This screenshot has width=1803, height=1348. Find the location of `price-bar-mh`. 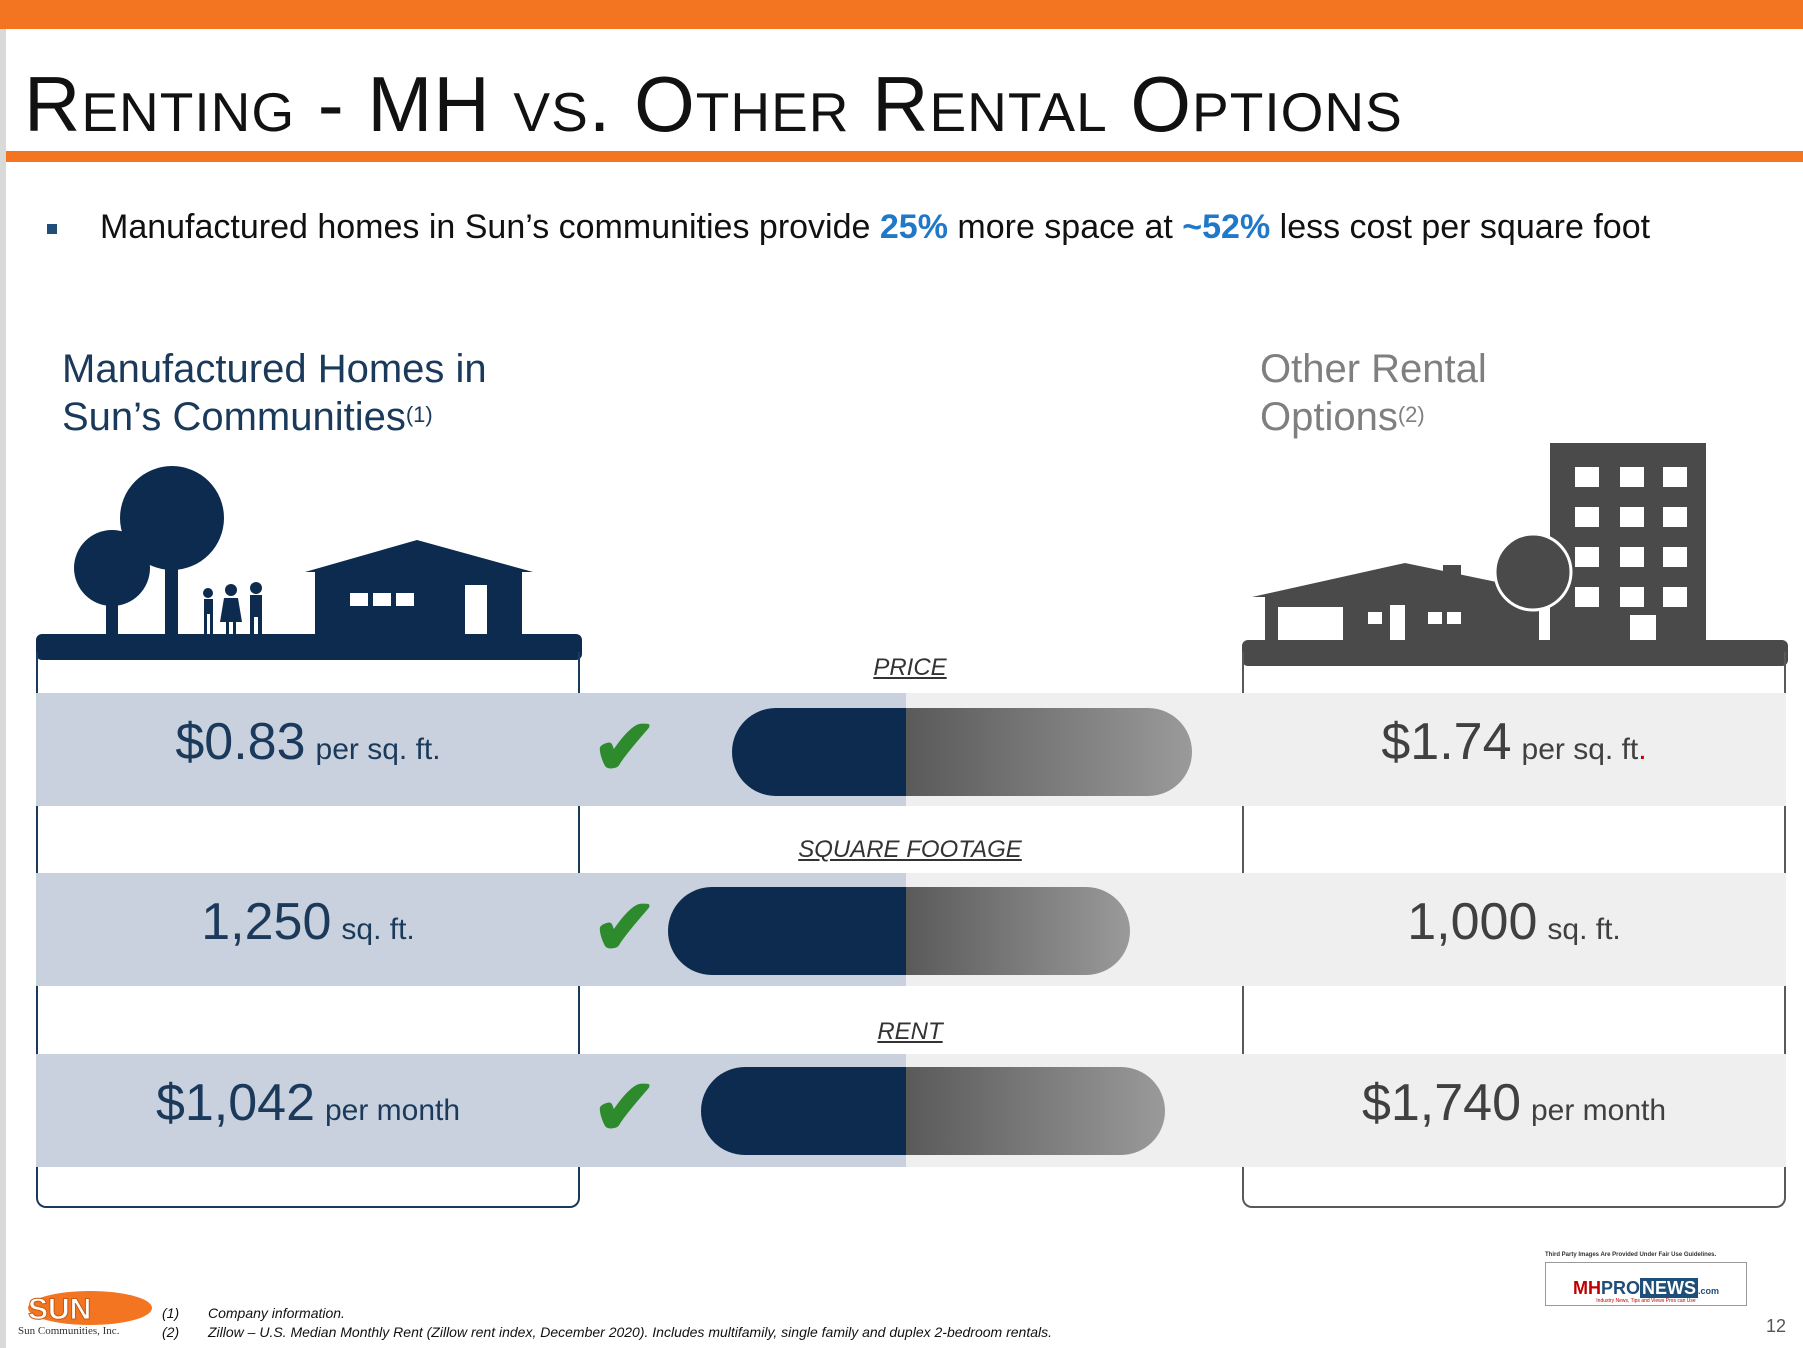

price-bar-mh is located at coordinates (819, 752).